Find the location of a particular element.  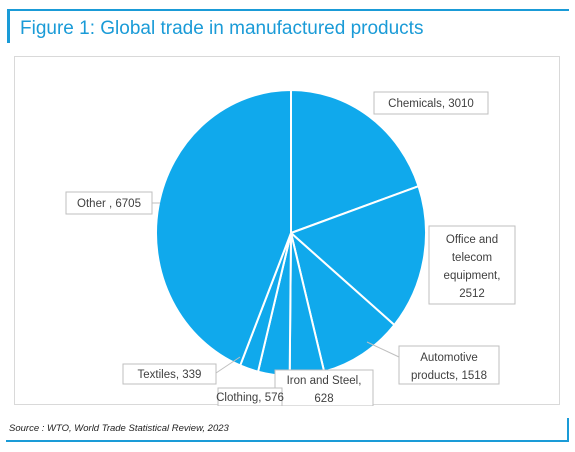

data-label-text: equipment, is located at coordinates (472, 276).